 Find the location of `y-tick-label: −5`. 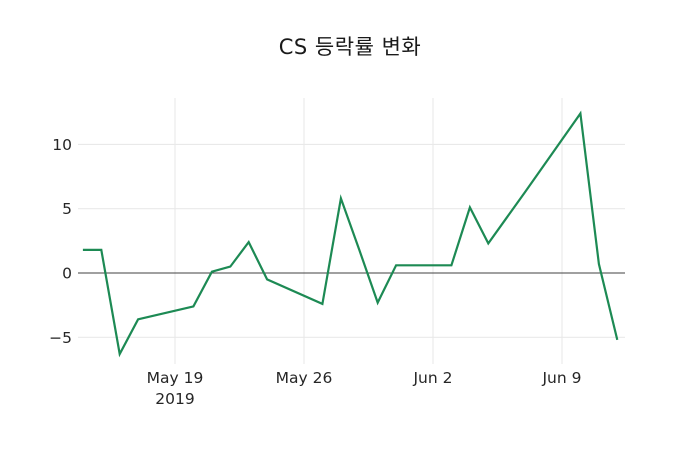

y-tick-label: −5 is located at coordinates (60, 338).